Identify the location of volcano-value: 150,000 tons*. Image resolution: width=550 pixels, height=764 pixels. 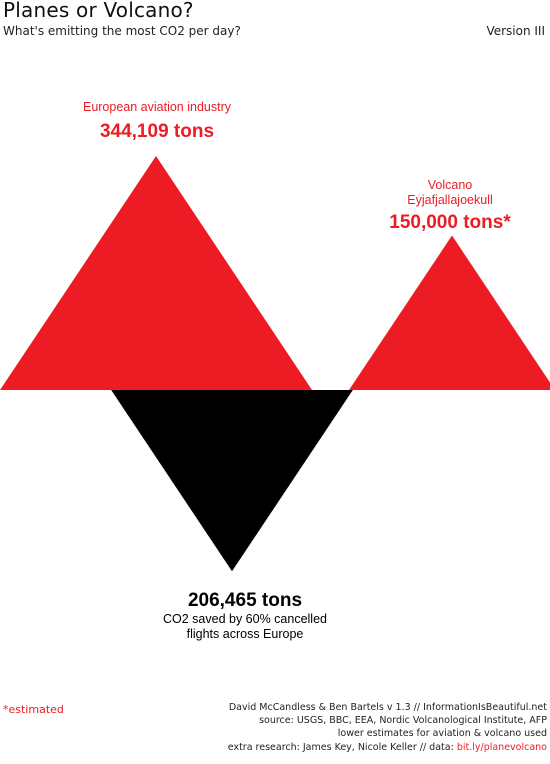
(450, 222).